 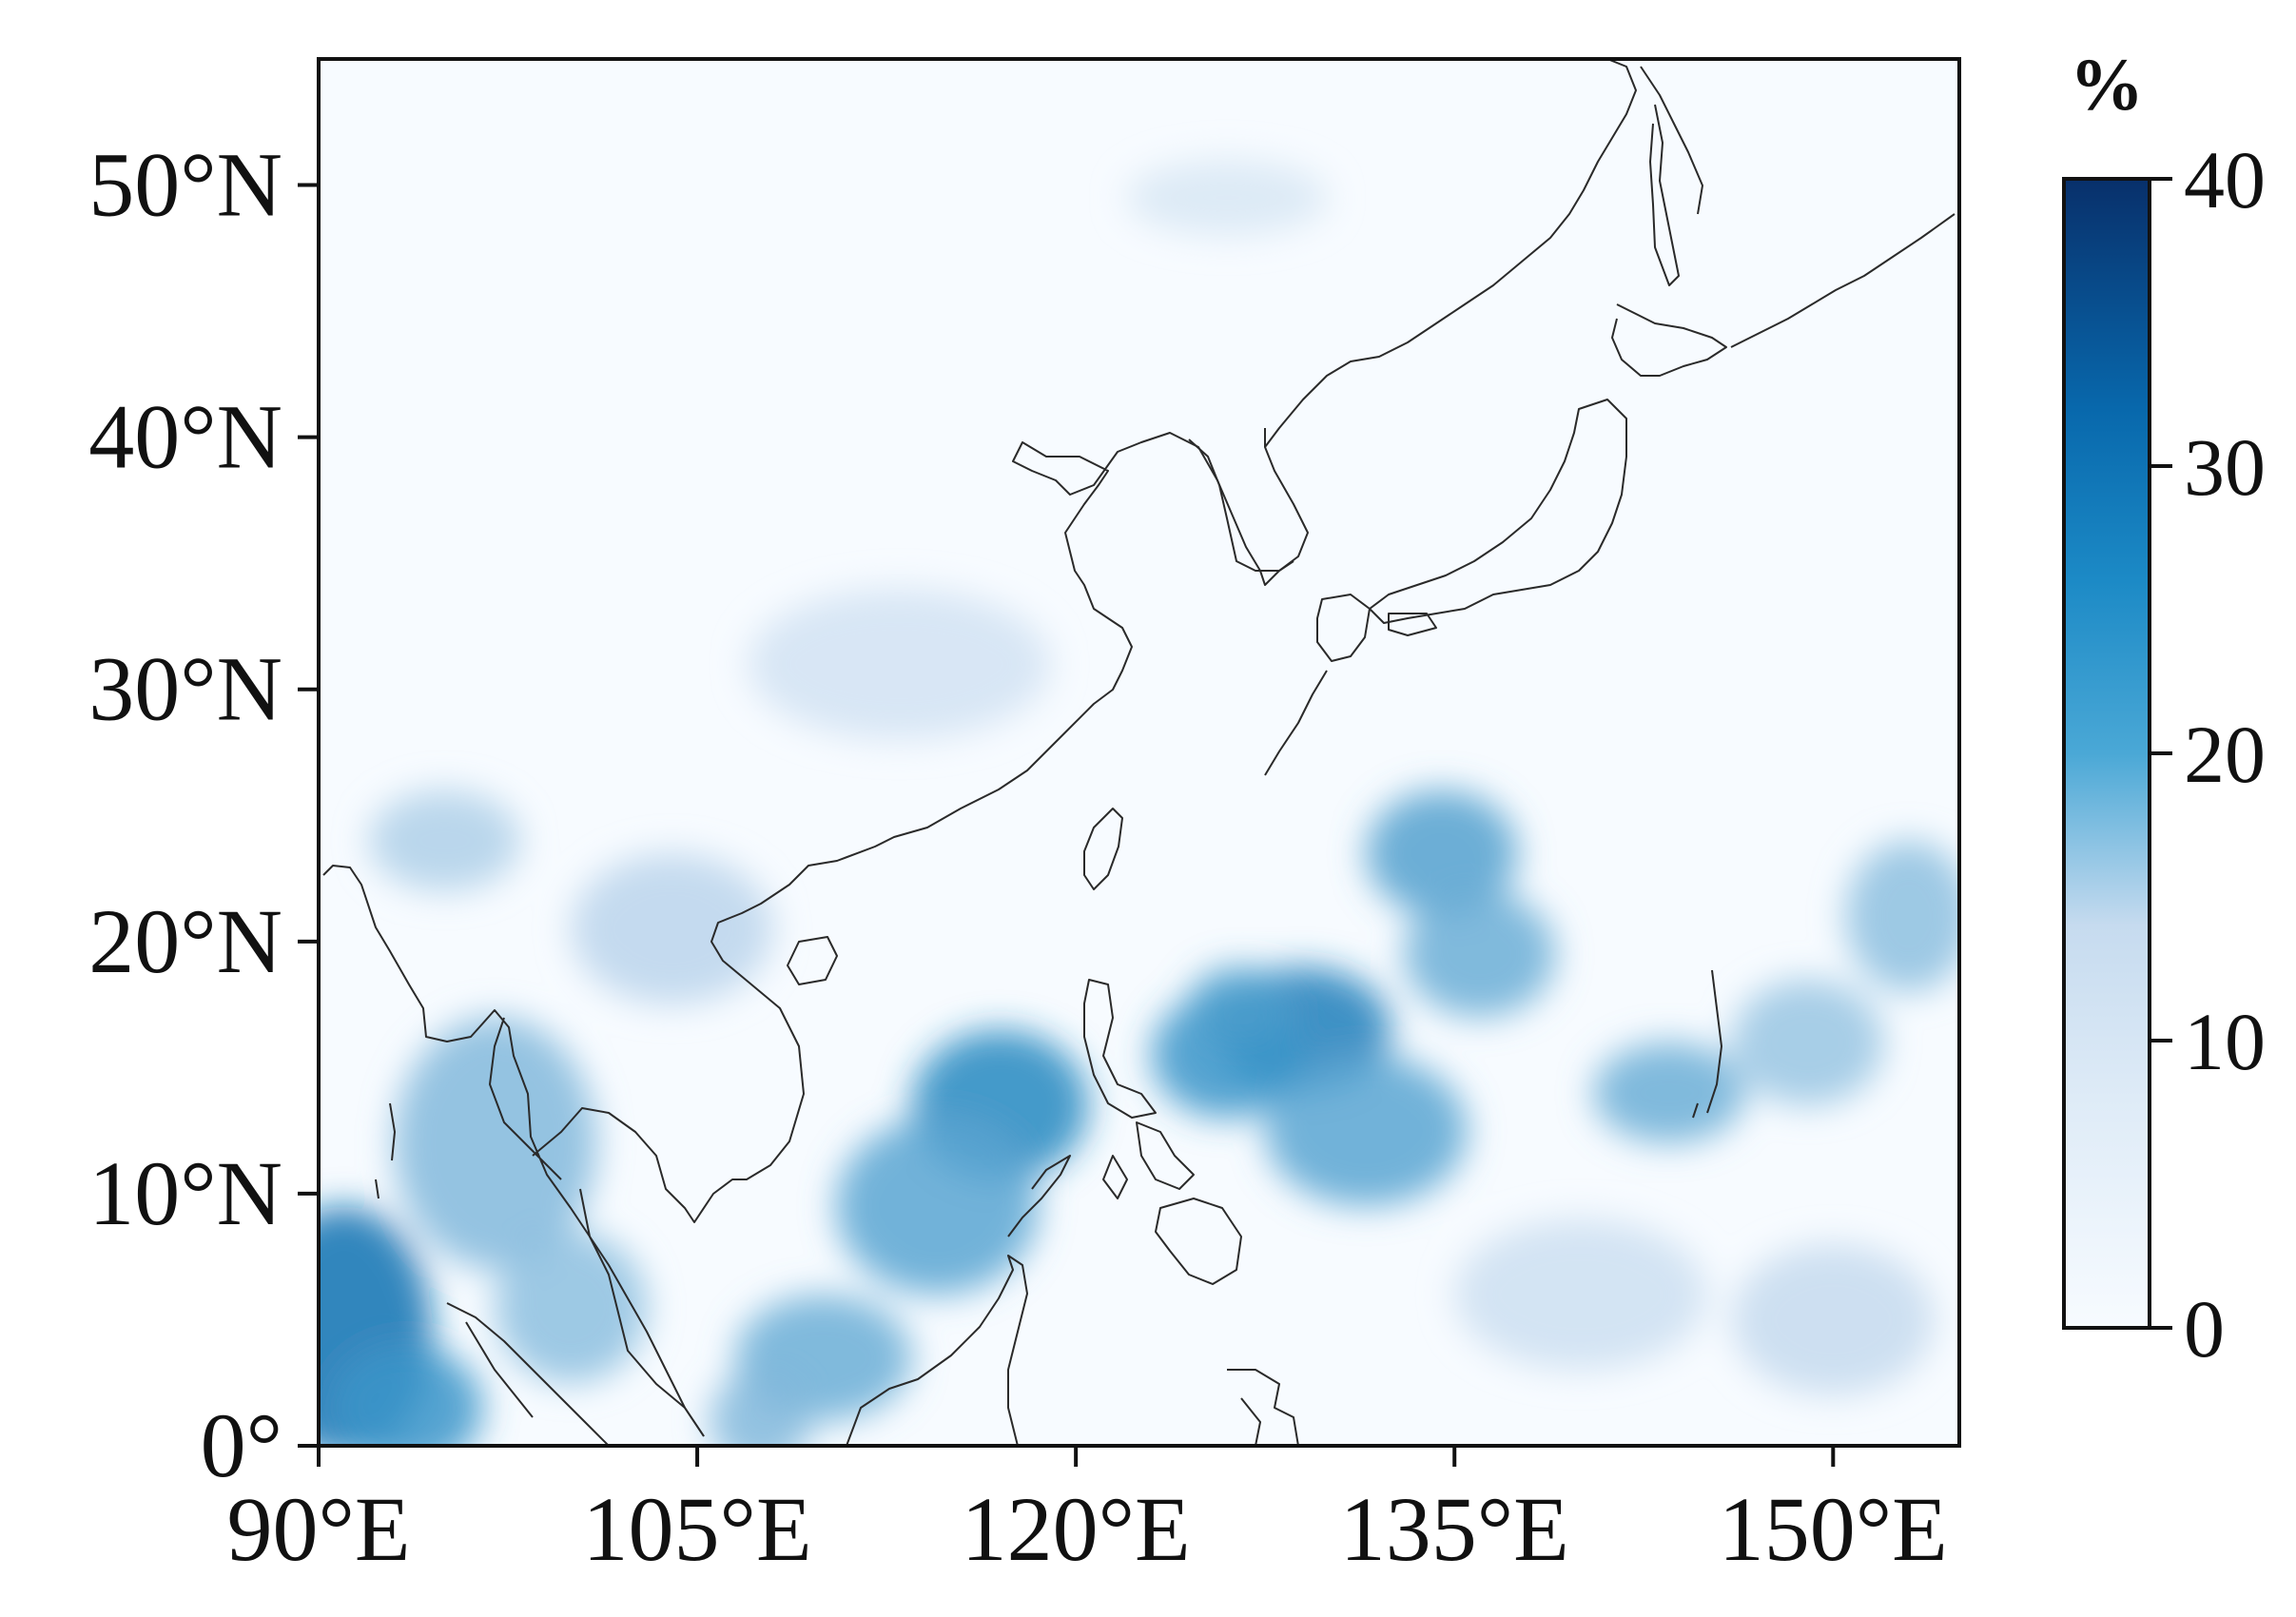 What do you see at coordinates (185, 437) in the screenshot?
I see `y-tick-label: 40°N` at bounding box center [185, 437].